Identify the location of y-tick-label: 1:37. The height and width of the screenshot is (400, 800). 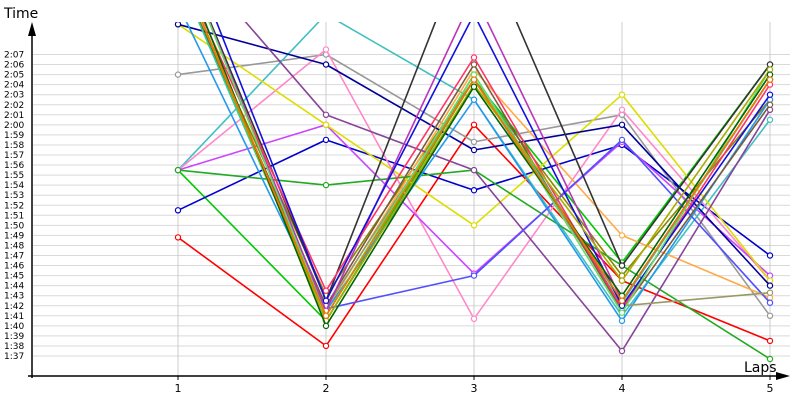
(14, 357).